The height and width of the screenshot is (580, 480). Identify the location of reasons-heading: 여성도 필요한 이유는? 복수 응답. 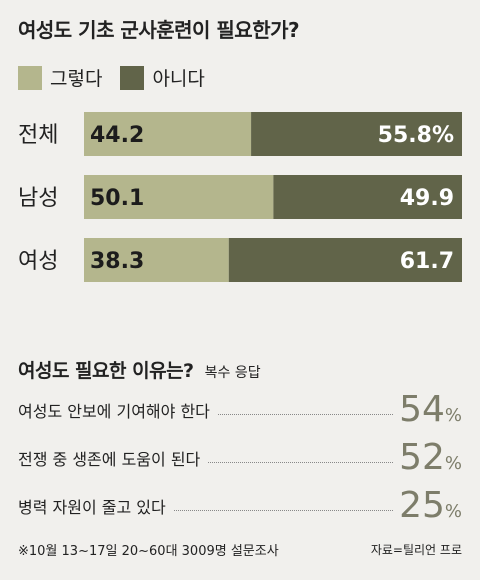
(139, 369).